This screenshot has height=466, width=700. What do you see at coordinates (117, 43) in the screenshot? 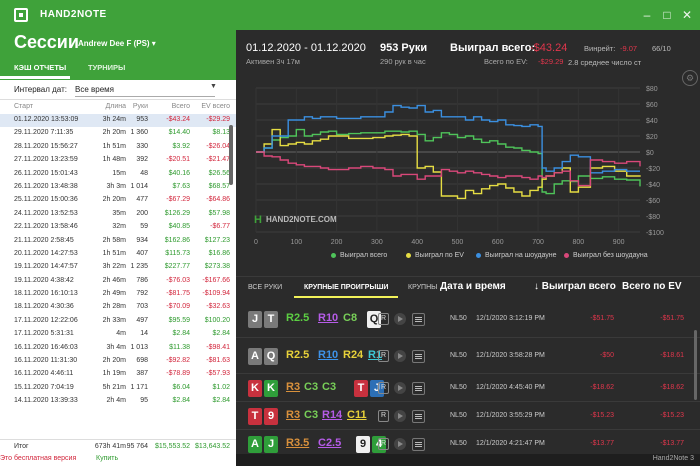
I see `player-selector: Andrew Dee F (PS) ▾` at bounding box center [117, 43].